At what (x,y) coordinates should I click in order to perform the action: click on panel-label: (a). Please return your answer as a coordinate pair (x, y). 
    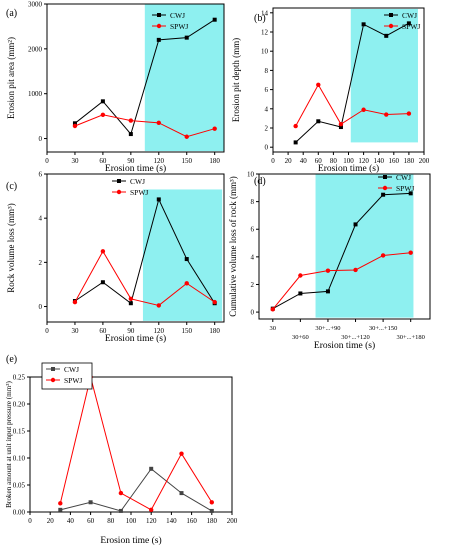
    Looking at the image, I should click on (11, 13).